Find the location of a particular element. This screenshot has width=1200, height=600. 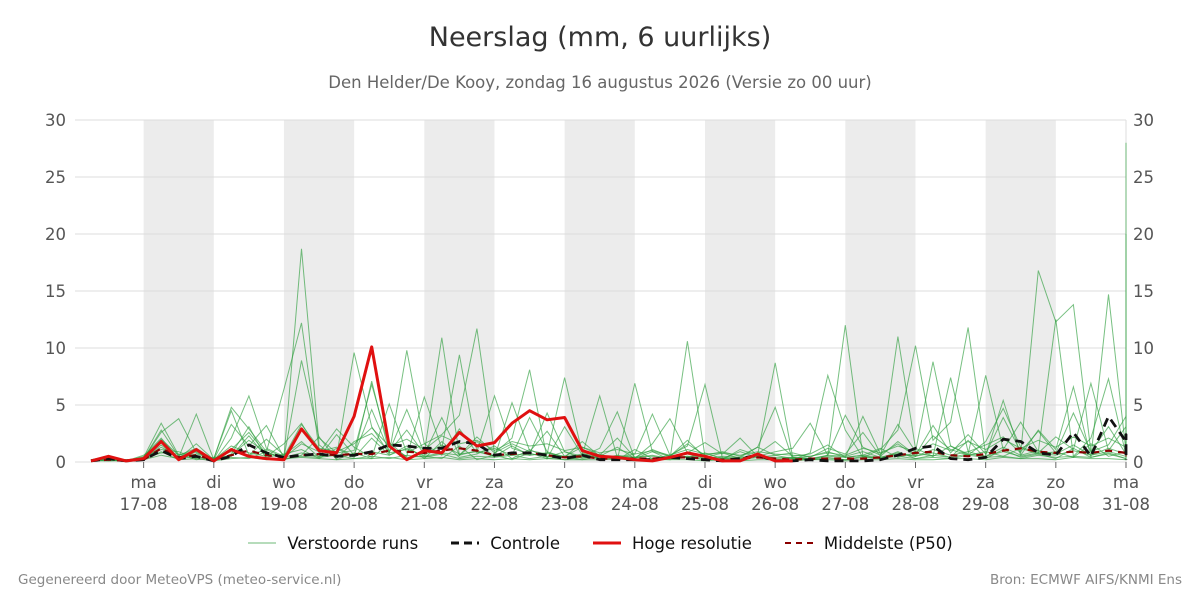

y-tick-label-left: 30 is located at coordinates (55, 120).